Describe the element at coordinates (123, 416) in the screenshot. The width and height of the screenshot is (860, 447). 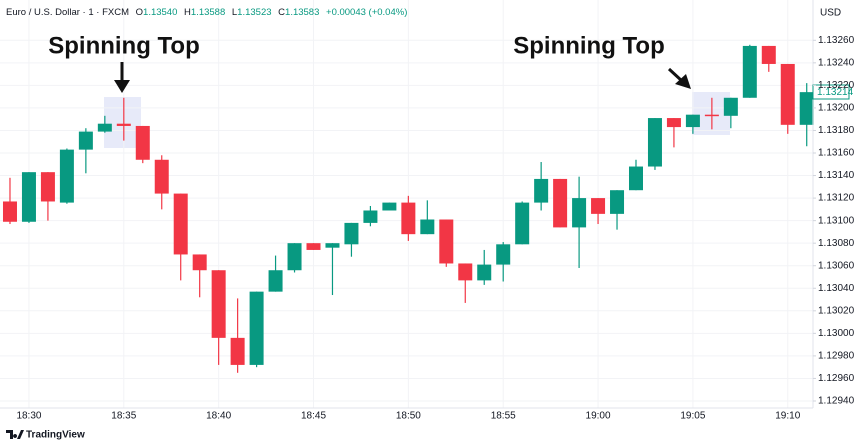
I see `x-tick-label: 18:35` at that location.